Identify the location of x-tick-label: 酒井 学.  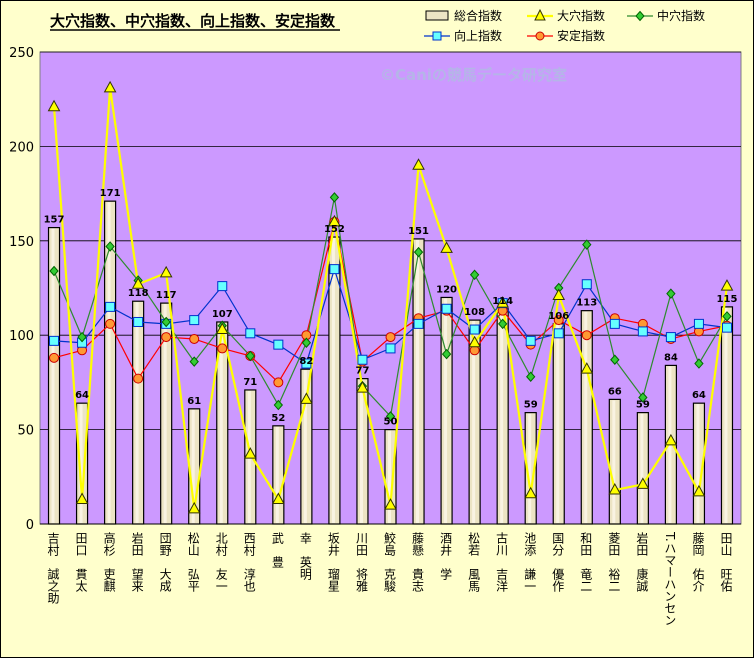
(446, 556).